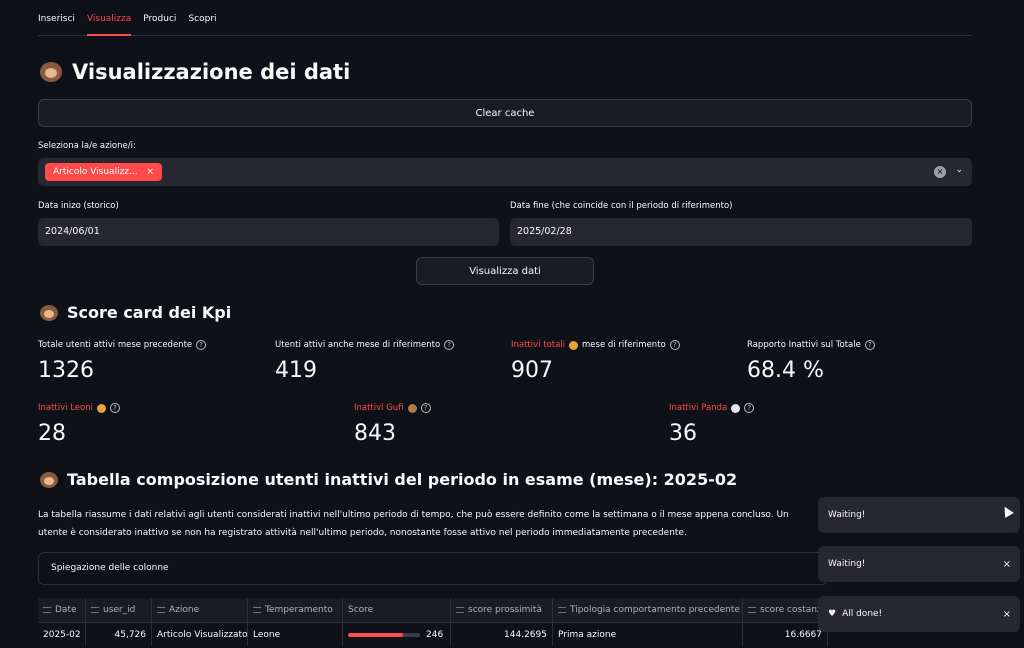  I want to click on start-date-input: 2024/06/01, so click(268, 232).